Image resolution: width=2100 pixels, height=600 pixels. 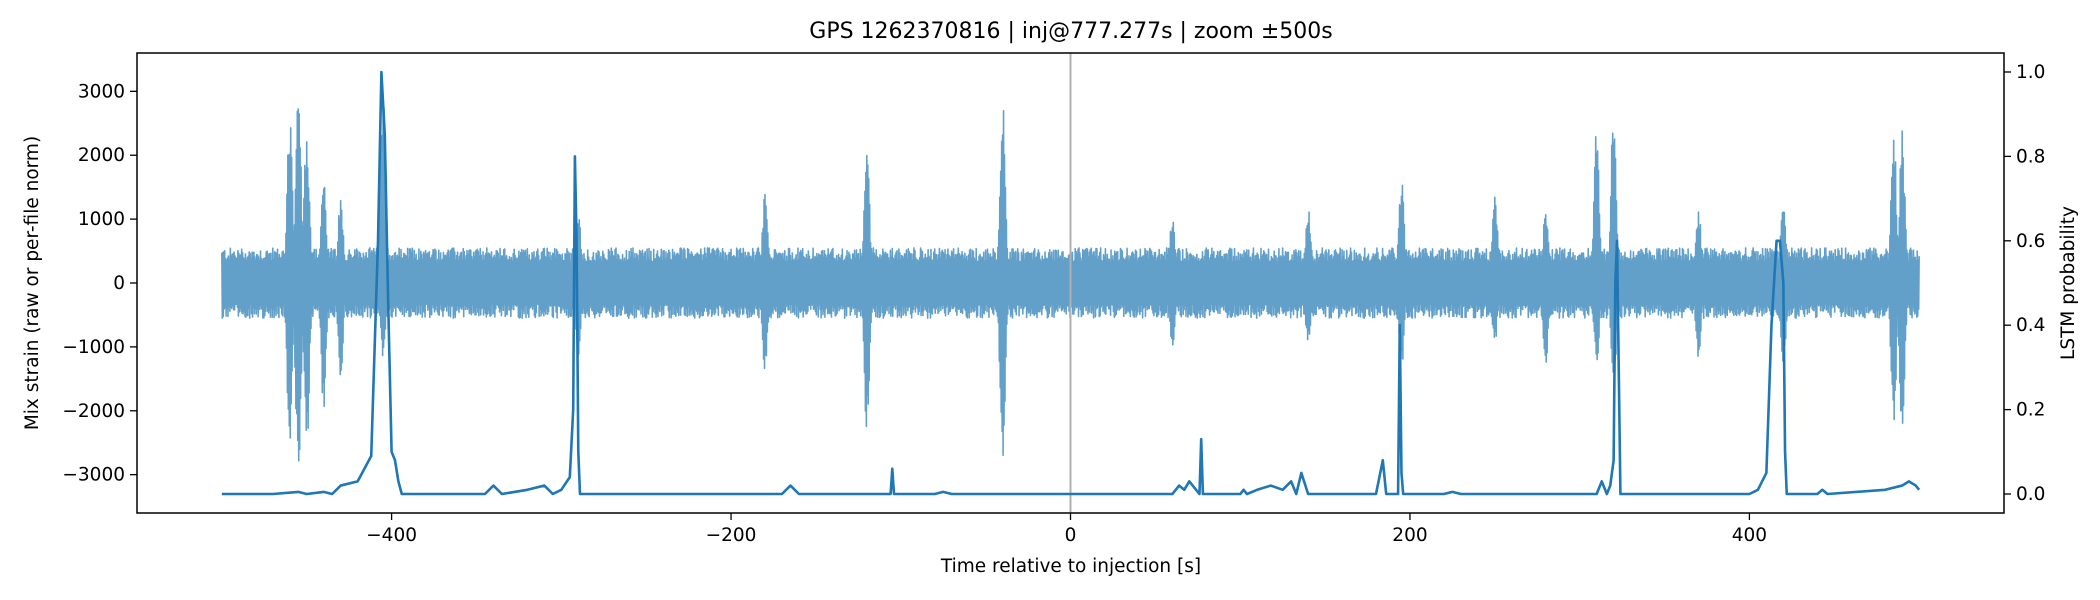 What do you see at coordinates (1749, 535) in the screenshot?
I see `x-tick-label: 400` at bounding box center [1749, 535].